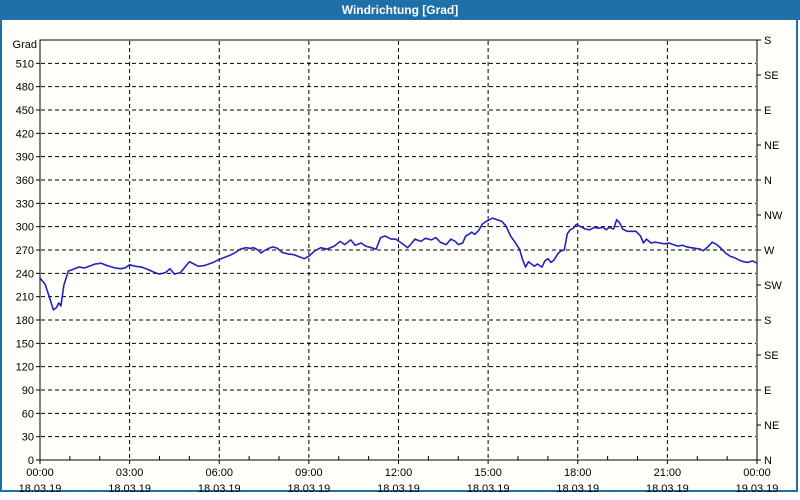 The image size is (800, 500). What do you see at coordinates (25, 111) in the screenshot?
I see `y-tick-label: 450` at bounding box center [25, 111].